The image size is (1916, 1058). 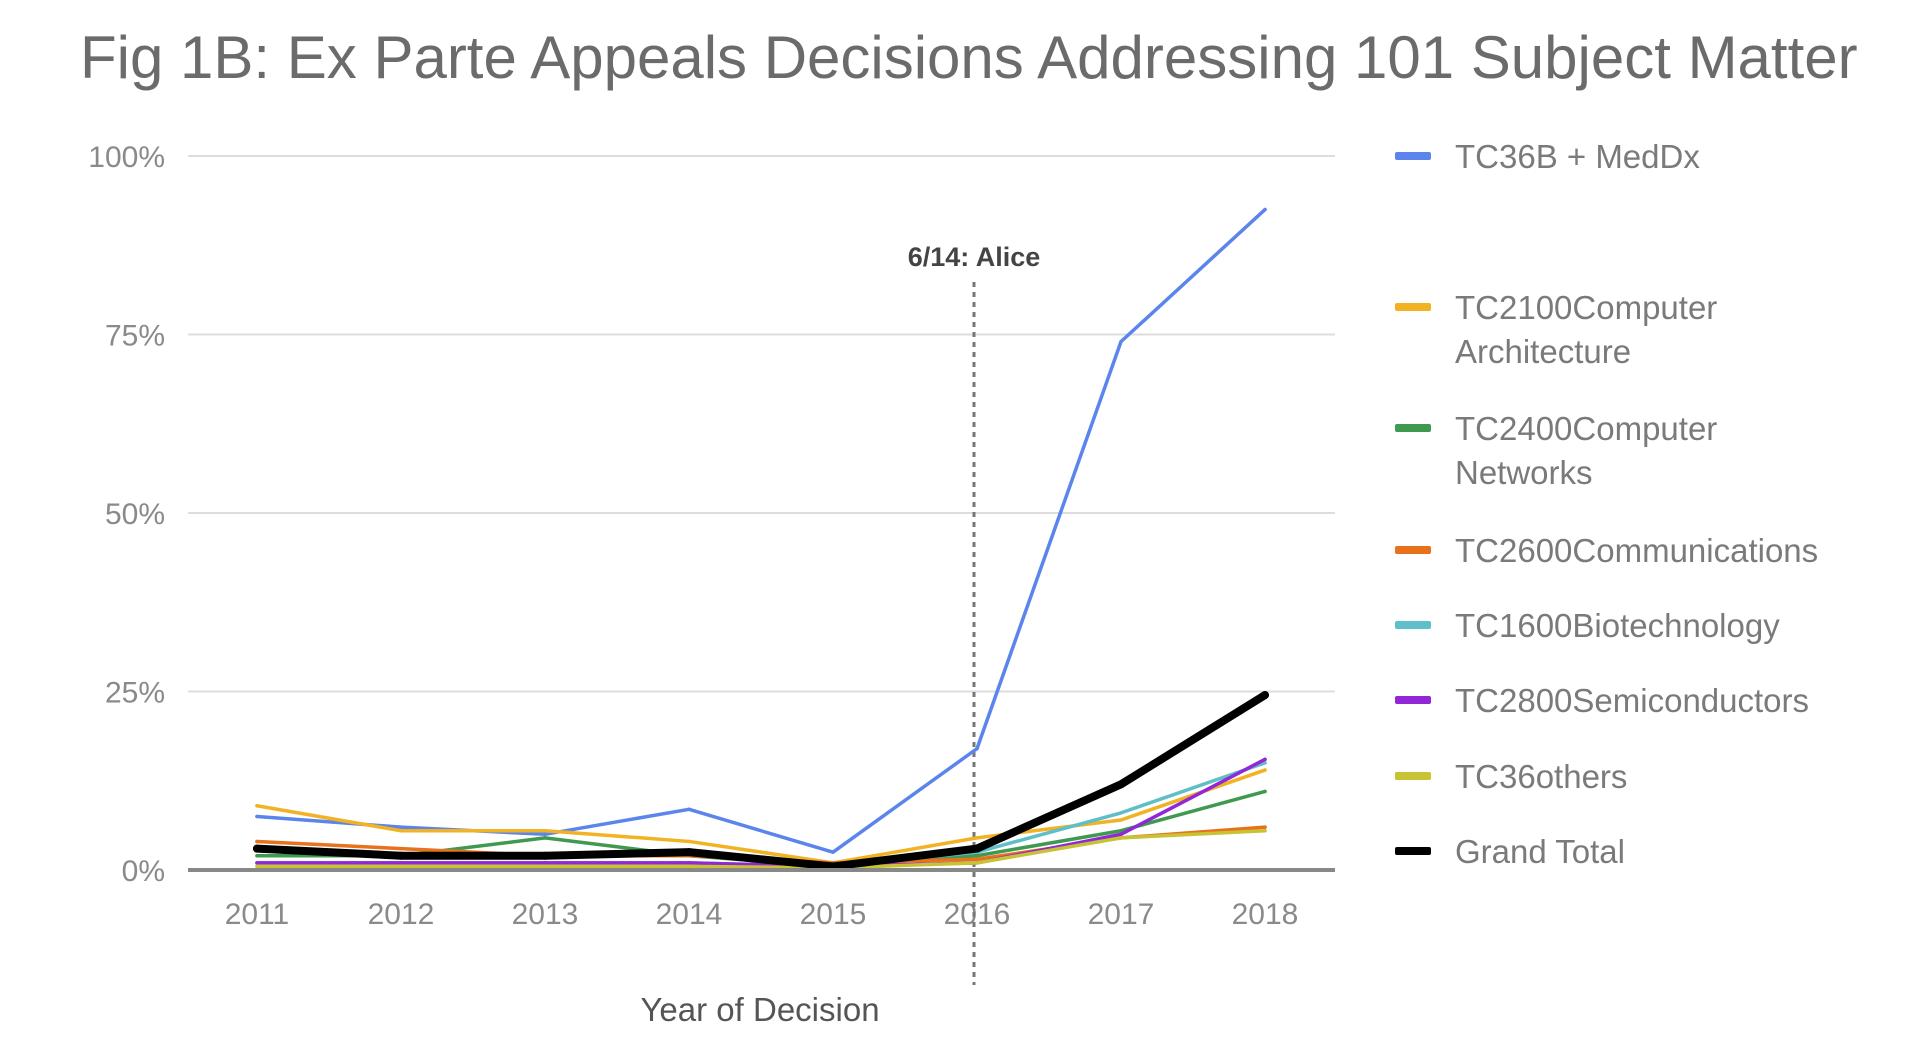 What do you see at coordinates (974, 257) in the screenshot?
I see `annotation-label: 6/14: Alice` at bounding box center [974, 257].